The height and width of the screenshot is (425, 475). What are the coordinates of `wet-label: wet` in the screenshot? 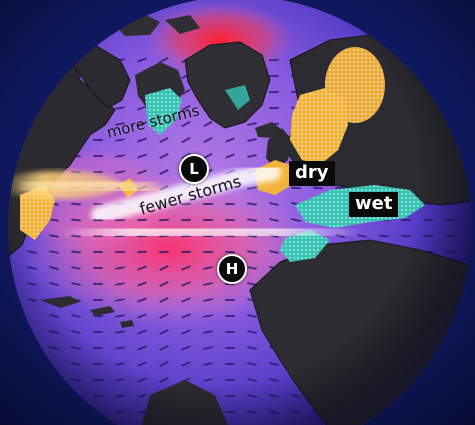 It's located at (374, 204).